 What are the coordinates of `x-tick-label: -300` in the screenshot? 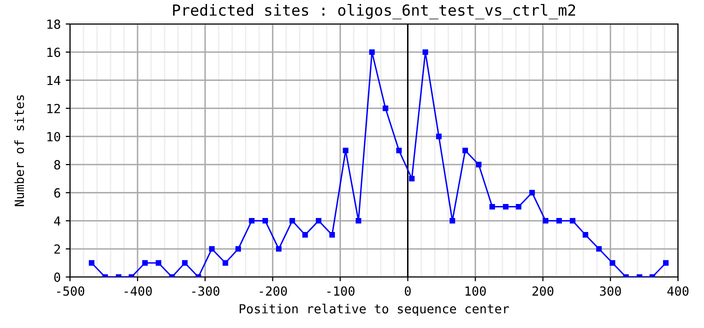 It's located at (206, 291).